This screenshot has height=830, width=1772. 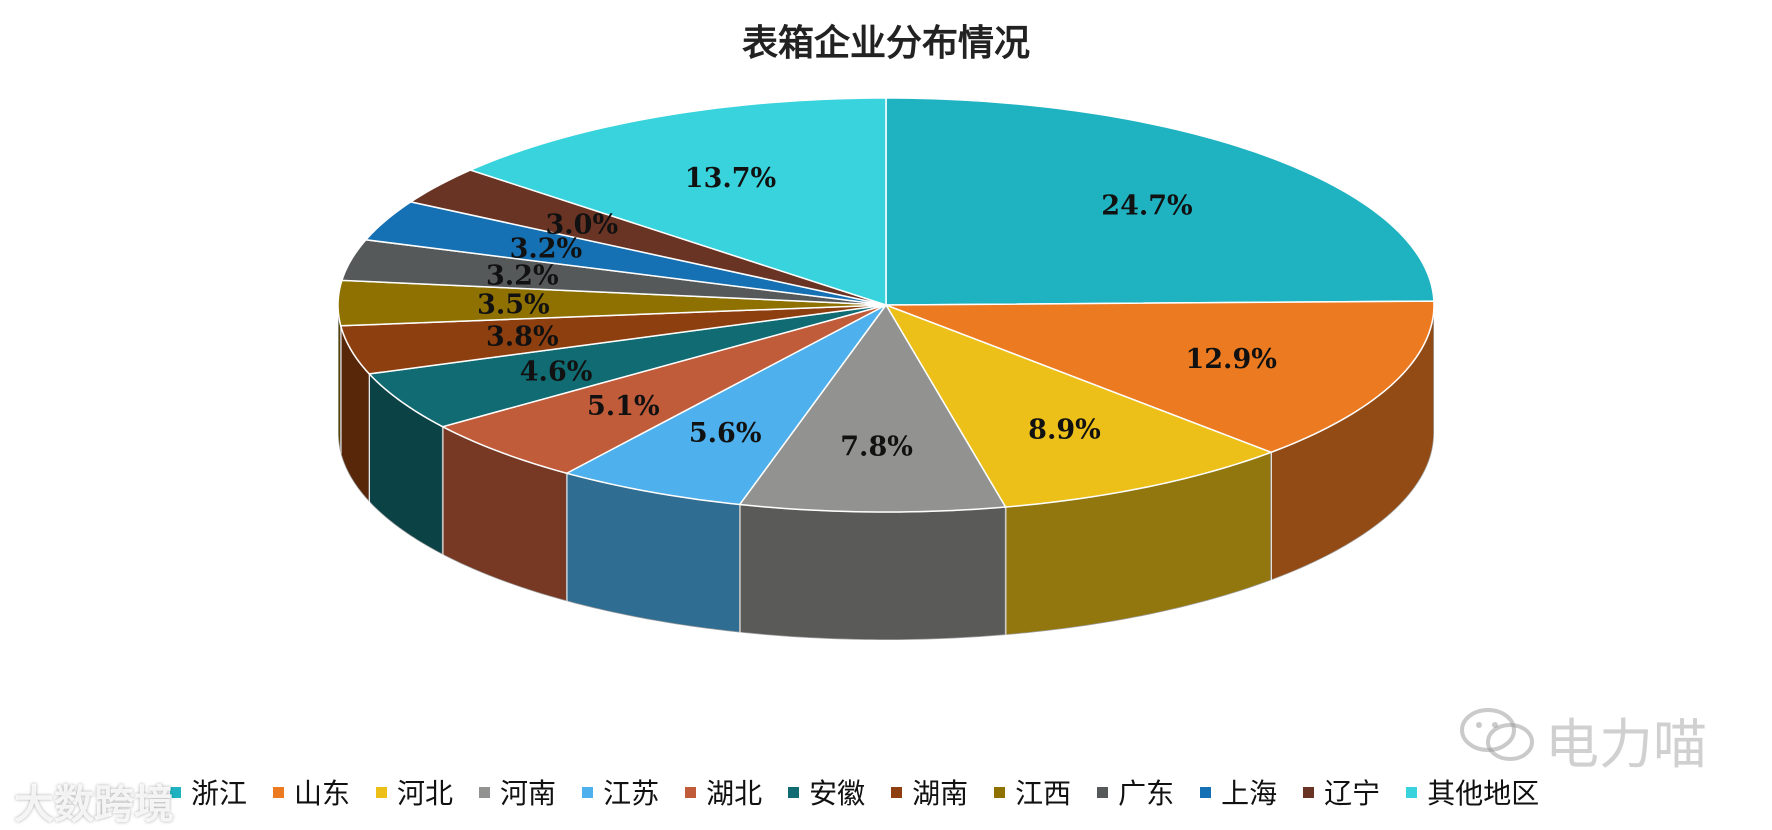 I want to click on pie-slice-辽宁, so click(x=647, y=237).